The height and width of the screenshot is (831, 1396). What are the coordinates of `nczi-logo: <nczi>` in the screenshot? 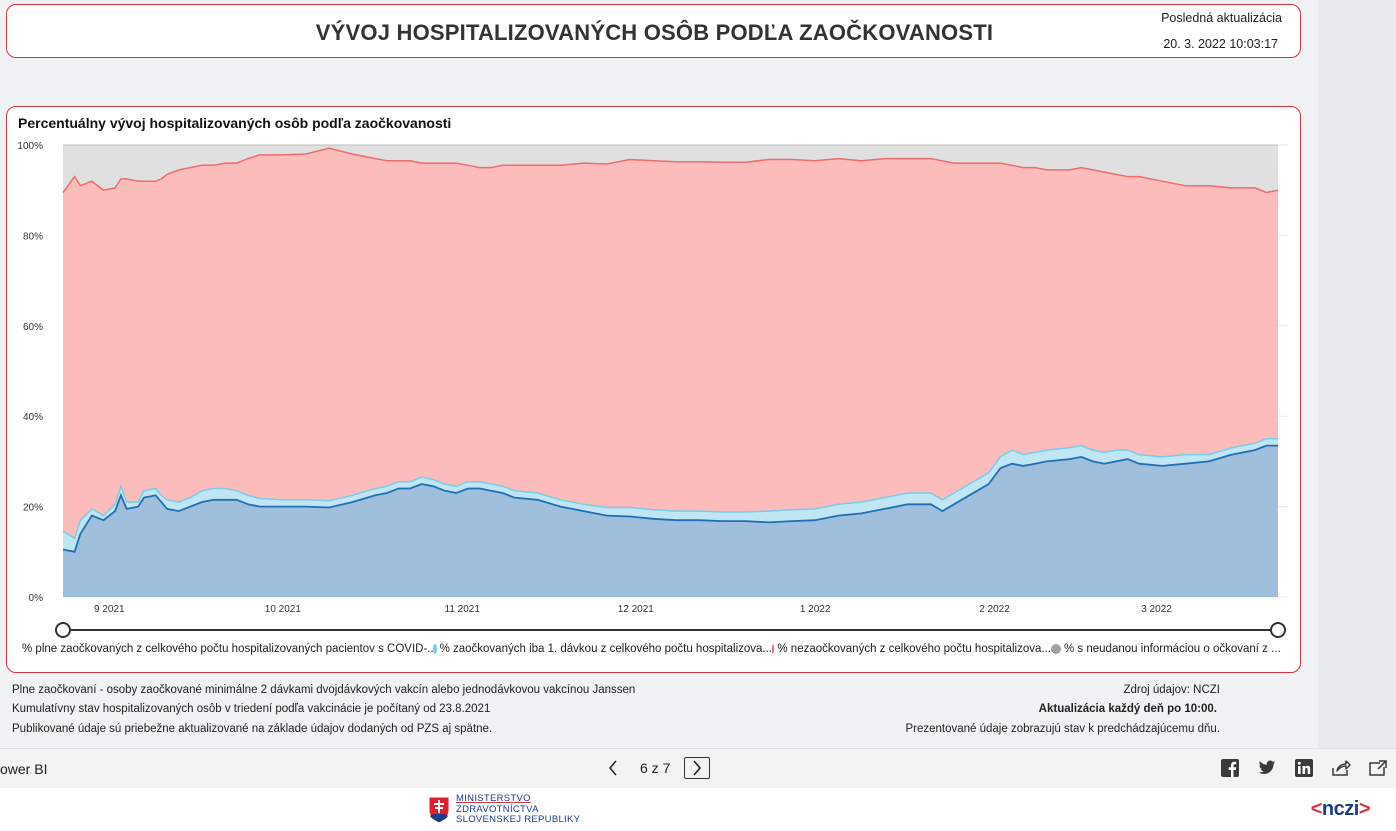 It's located at (1340, 809).